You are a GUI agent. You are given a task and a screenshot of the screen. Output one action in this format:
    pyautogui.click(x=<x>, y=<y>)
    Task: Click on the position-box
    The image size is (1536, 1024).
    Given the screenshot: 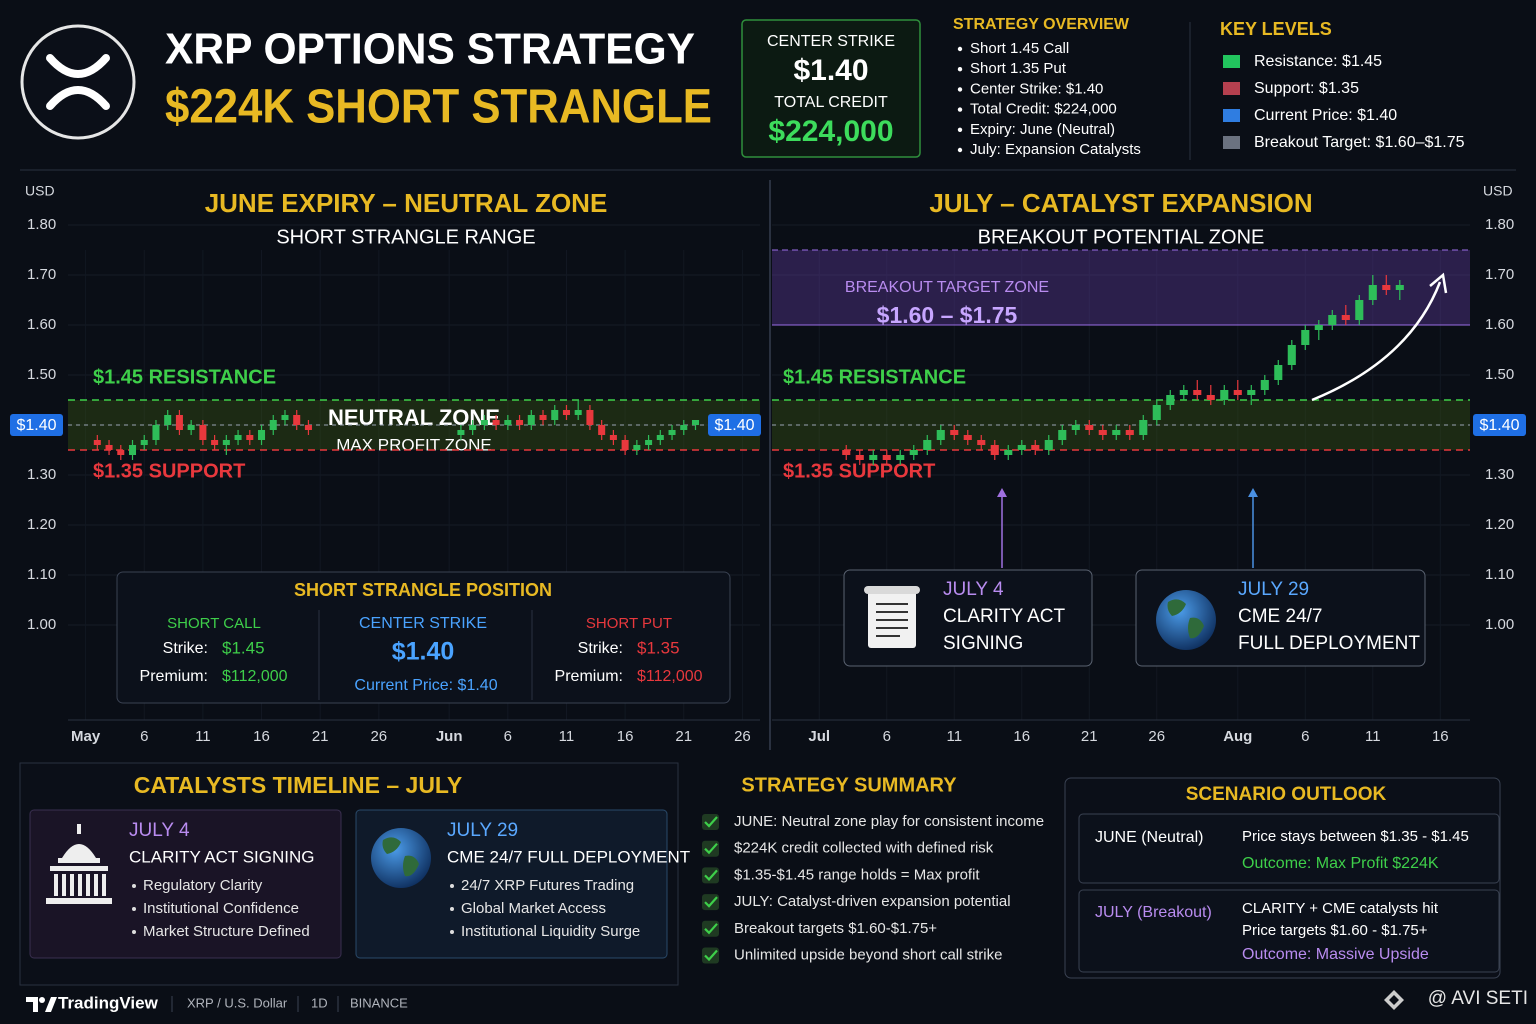 What is the action you would take?
    pyautogui.click(x=423, y=637)
    